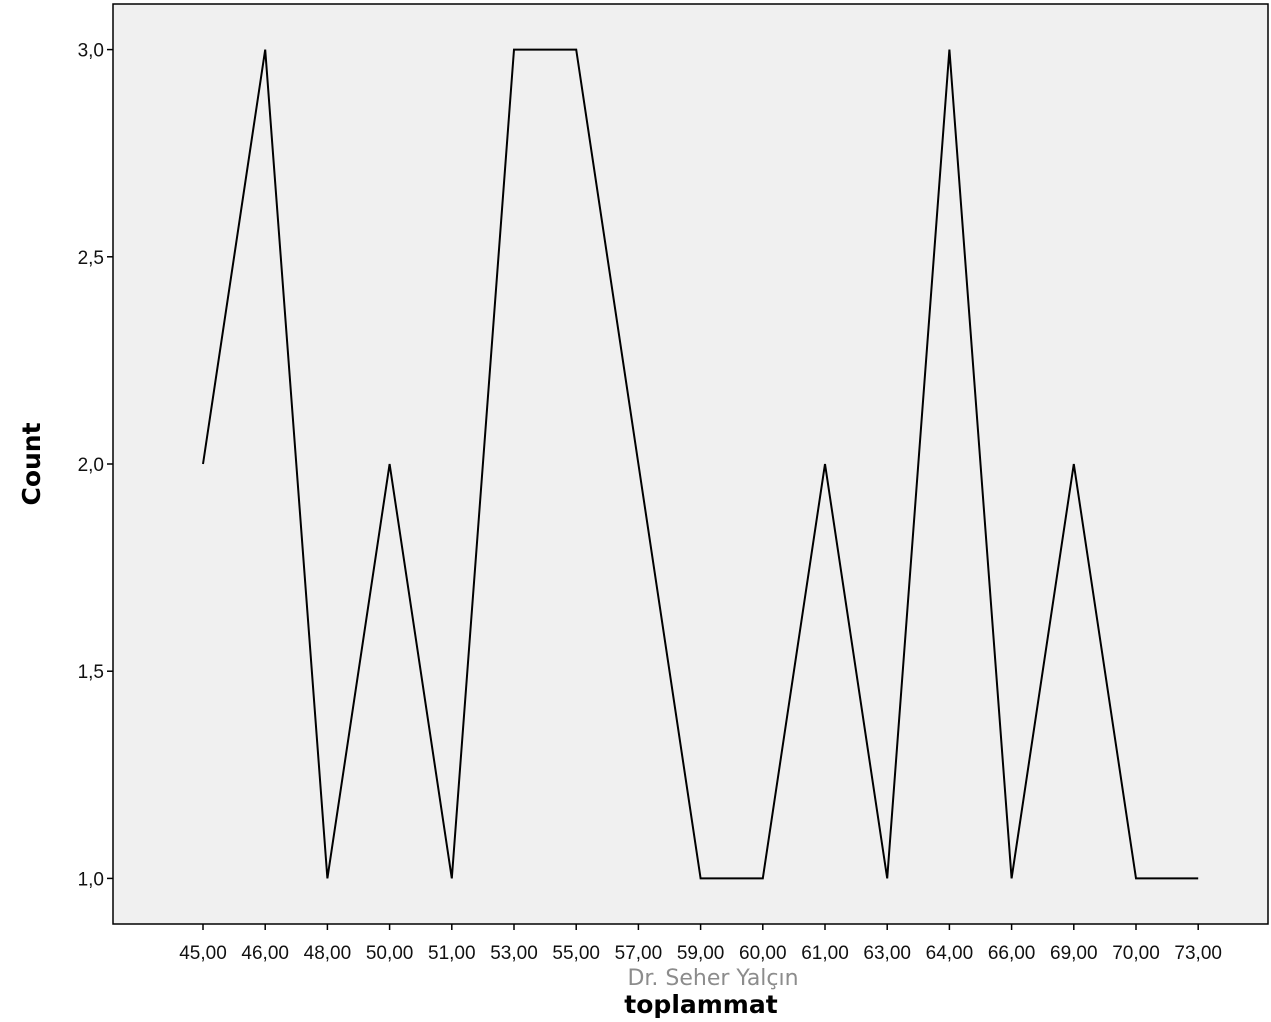  What do you see at coordinates (31, 463) in the screenshot?
I see `y-axis-title: Count` at bounding box center [31, 463].